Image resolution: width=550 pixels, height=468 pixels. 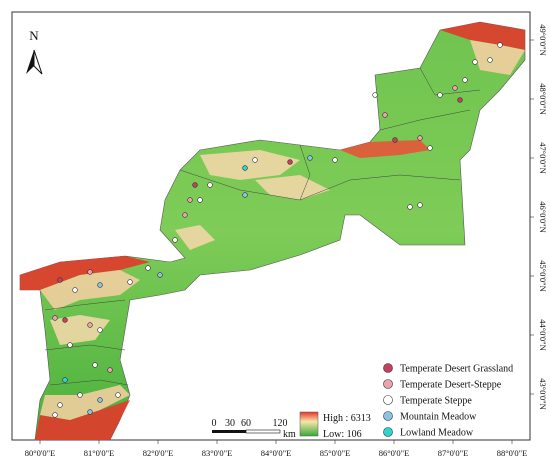 I want to click on scale-label: 30, so click(x=230, y=423).